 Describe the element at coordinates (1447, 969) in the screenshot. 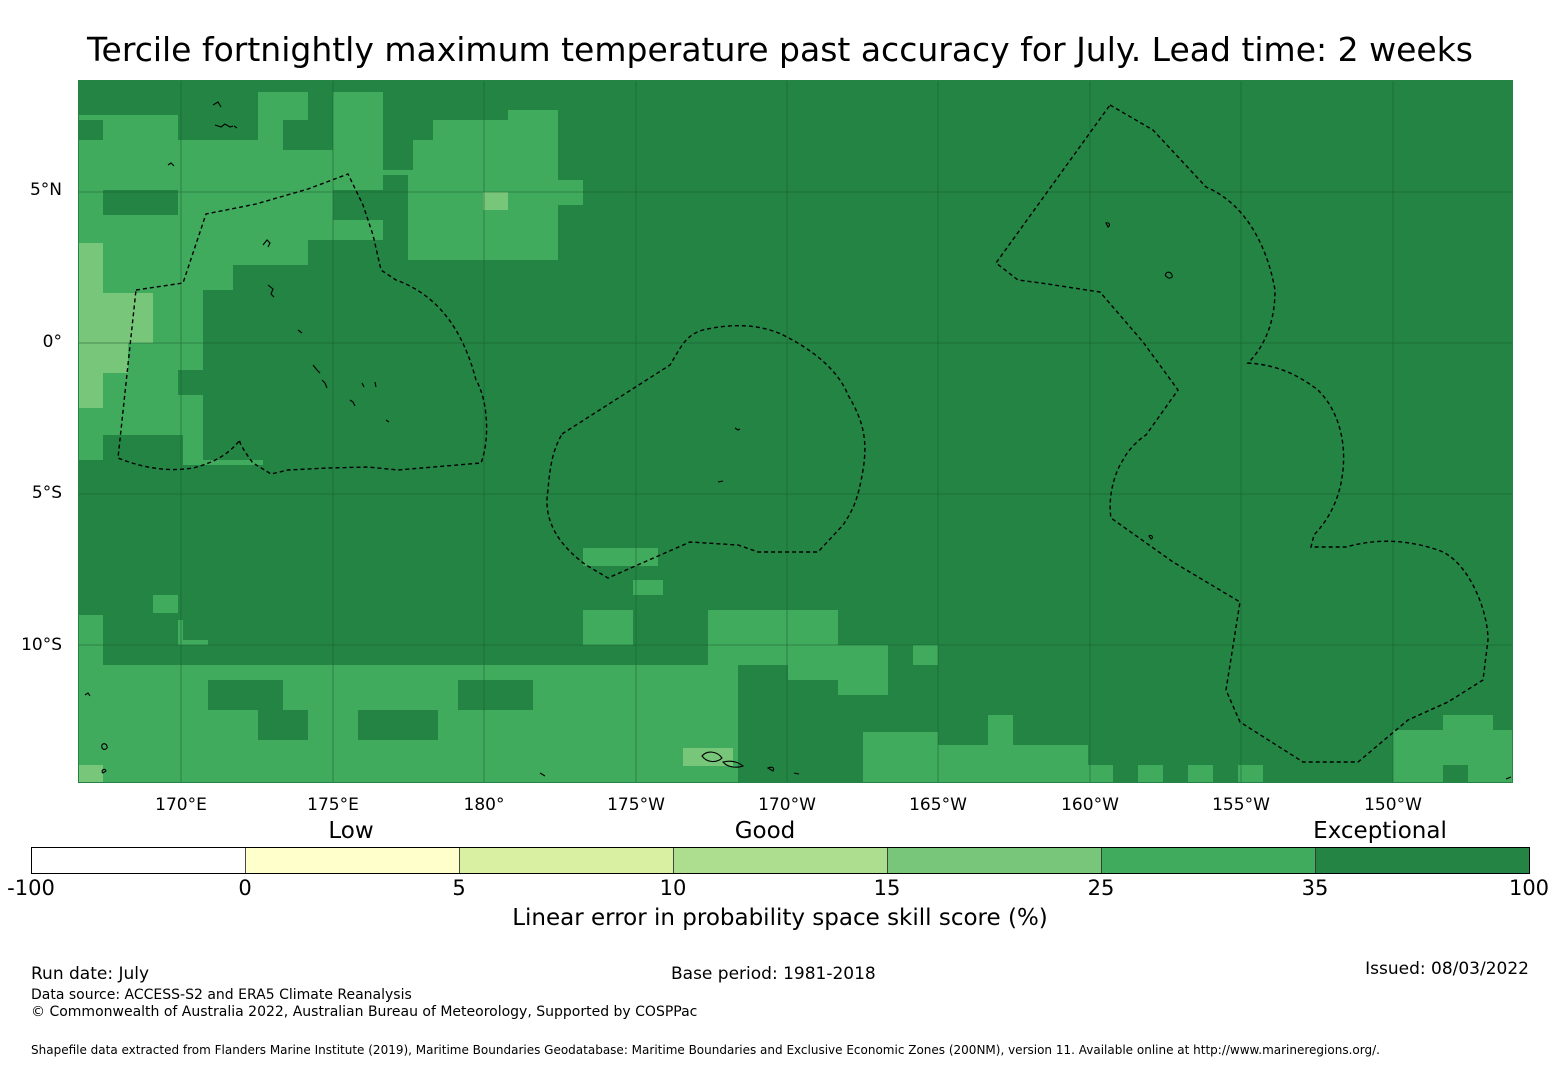

I see `issued-date: Issued: 08/03/2022` at that location.